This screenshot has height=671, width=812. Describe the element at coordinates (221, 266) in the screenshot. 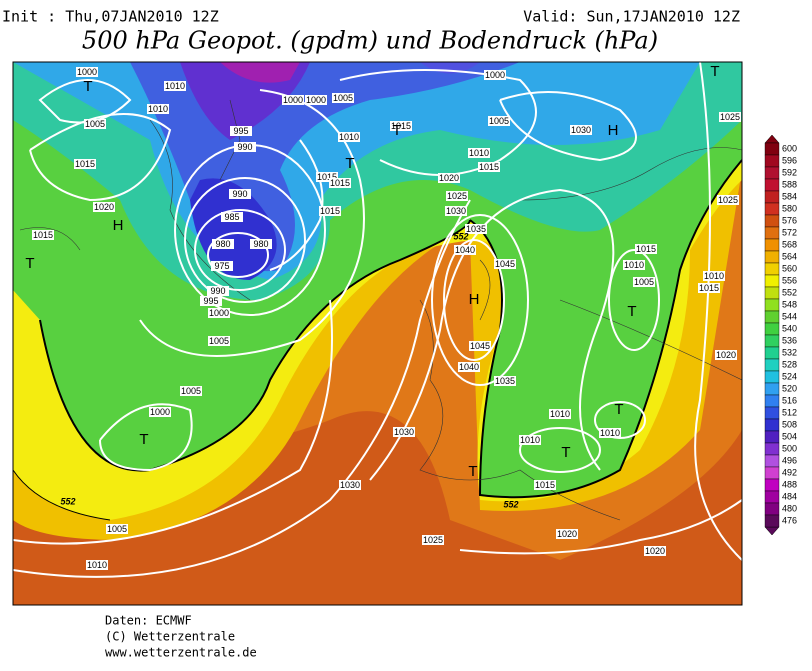

I see `isobar-label: 975` at that location.